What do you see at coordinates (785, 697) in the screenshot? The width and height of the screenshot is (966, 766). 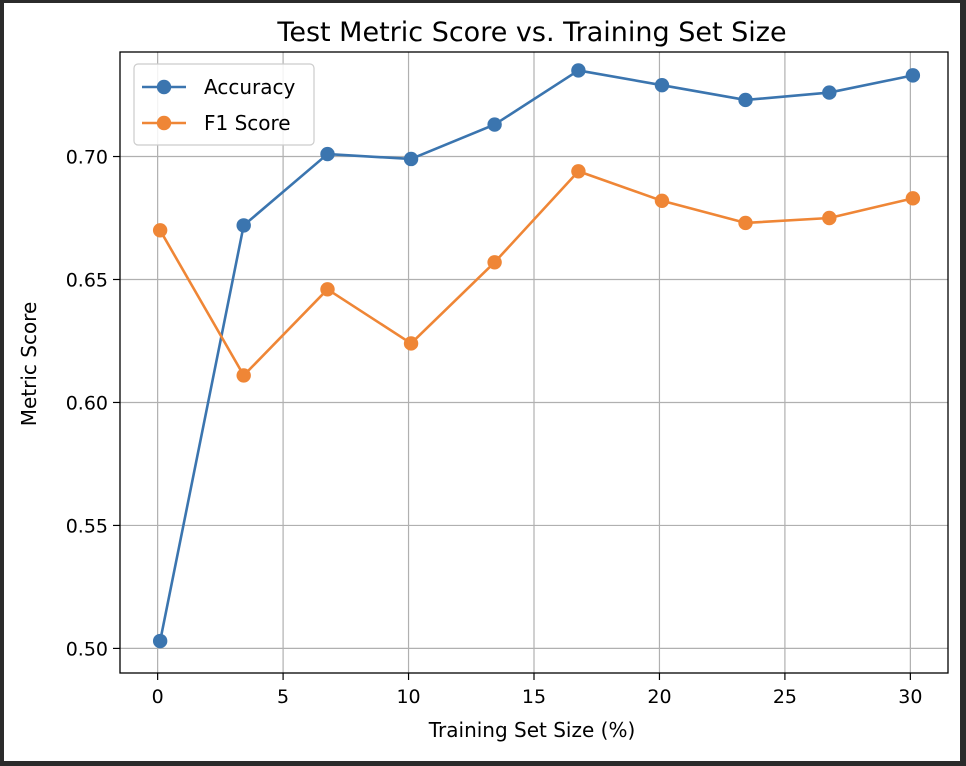 I see `x-tick-label: 25` at bounding box center [785, 697].